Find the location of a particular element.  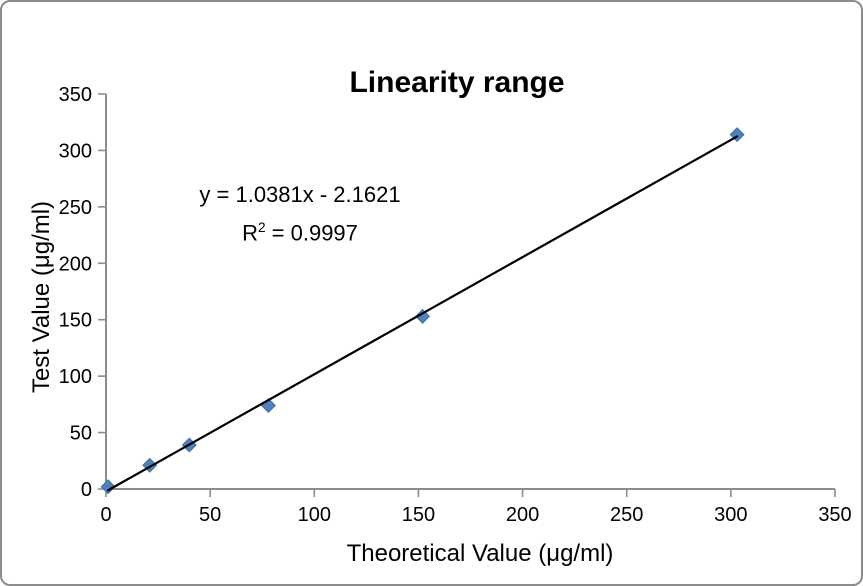

r-squared-line: R2 = 0.9997 is located at coordinates (300, 233).